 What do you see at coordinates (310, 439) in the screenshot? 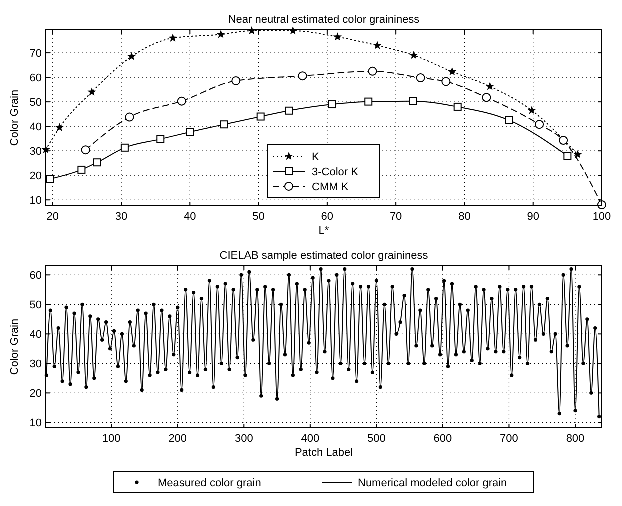
I see `x-tick-label: 400` at bounding box center [310, 439].